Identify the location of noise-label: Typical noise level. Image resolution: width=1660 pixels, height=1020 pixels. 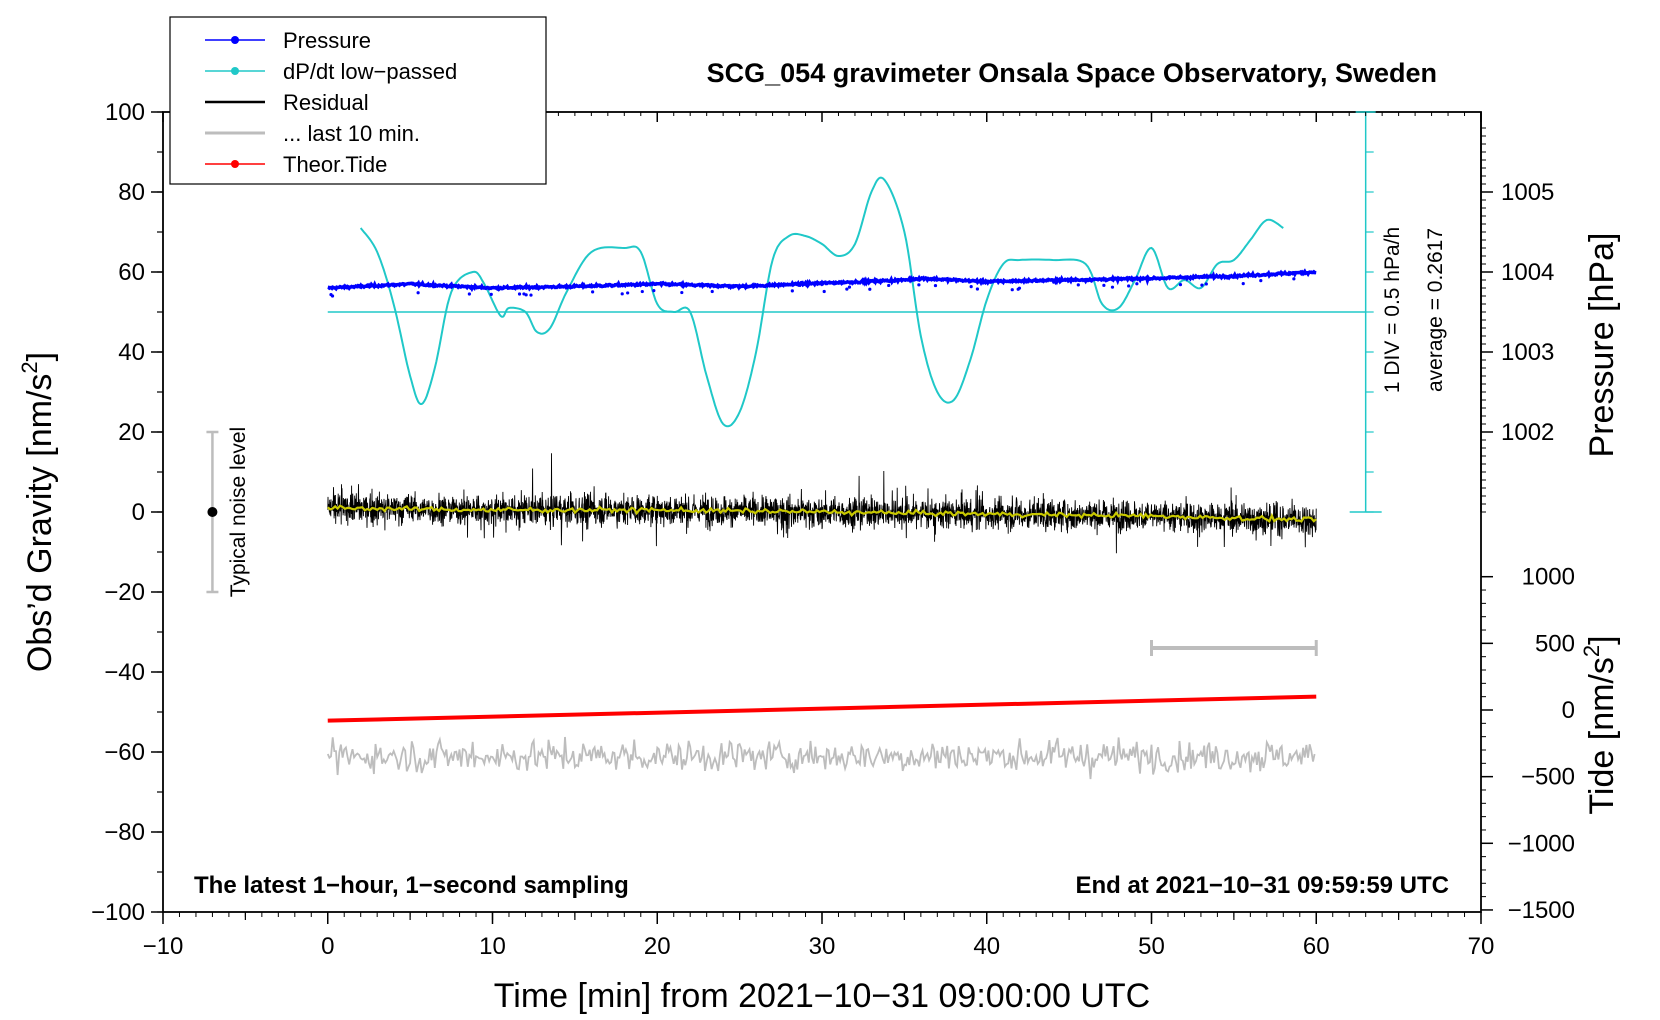
(238, 512).